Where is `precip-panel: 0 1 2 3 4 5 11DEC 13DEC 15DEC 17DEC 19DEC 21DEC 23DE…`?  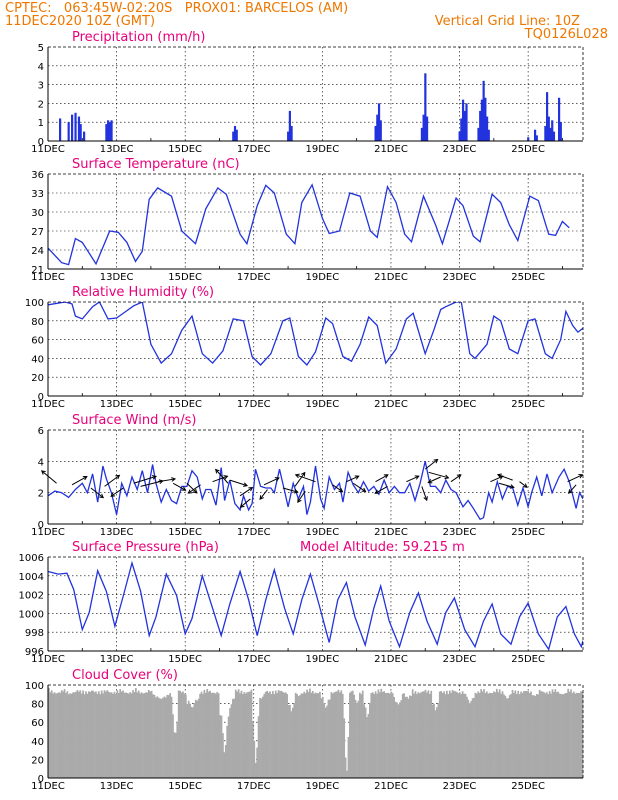
precip-panel: 0 1 2 3 4 5 11DEC 13DEC 15DEC 17DEC 19DEC 21DEC 23DE… is located at coordinates (307, 92).